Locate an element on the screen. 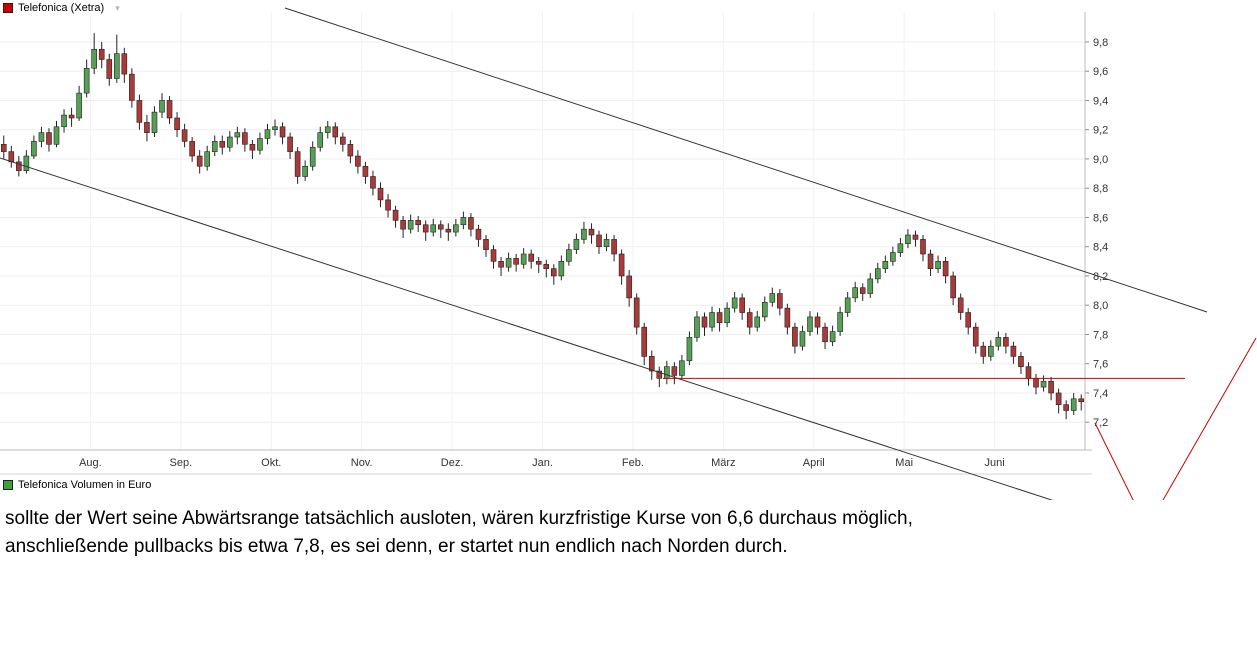 Image resolution: width=1257 pixels, height=661 pixels. x-month-label: Nov. is located at coordinates (362, 463).